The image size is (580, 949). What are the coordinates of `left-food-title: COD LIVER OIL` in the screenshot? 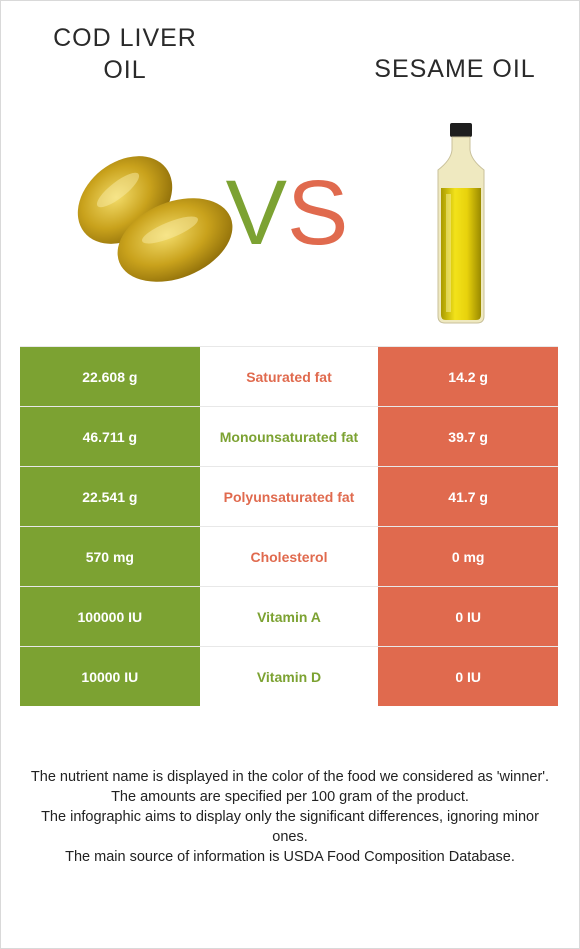 It's located at (125, 54).